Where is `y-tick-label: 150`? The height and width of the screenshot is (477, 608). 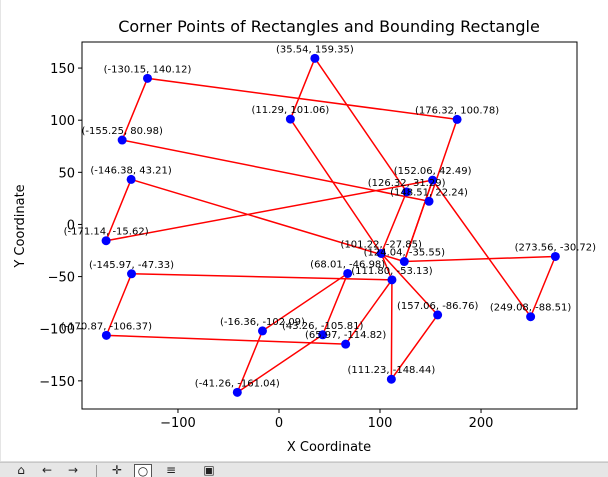
y-tick-label: 150 is located at coordinates (62, 69).